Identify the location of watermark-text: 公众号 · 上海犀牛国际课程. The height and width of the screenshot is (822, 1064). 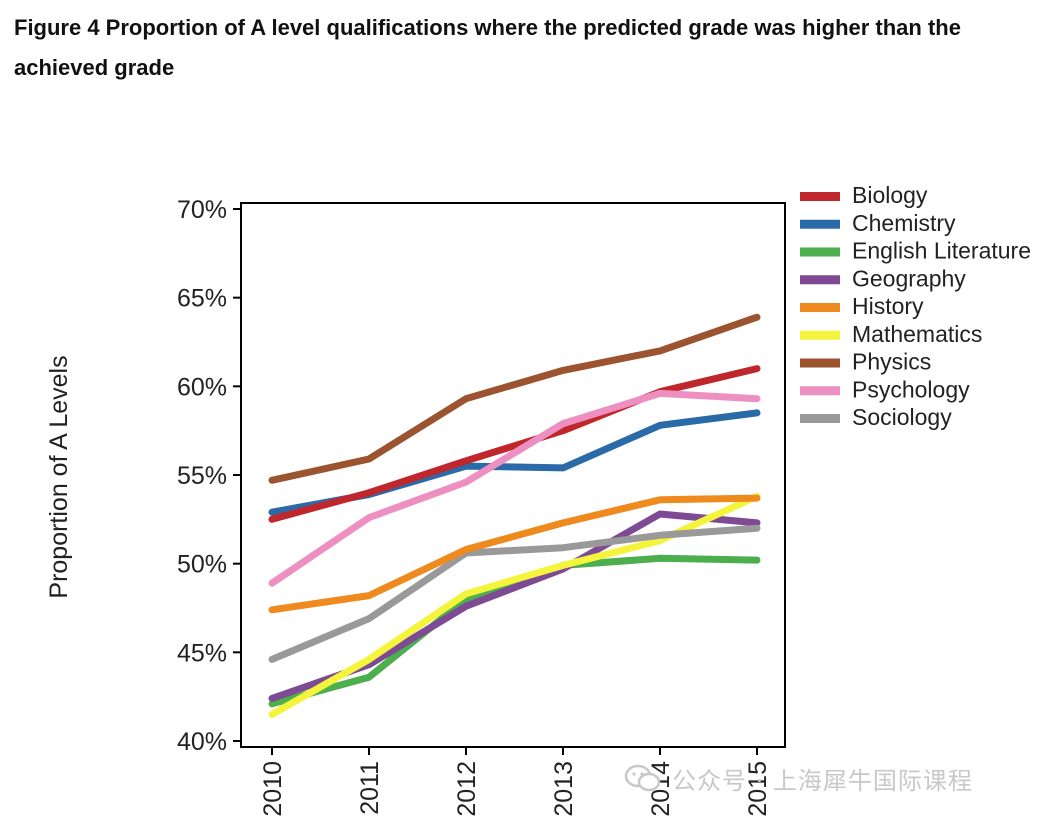
(822, 780).